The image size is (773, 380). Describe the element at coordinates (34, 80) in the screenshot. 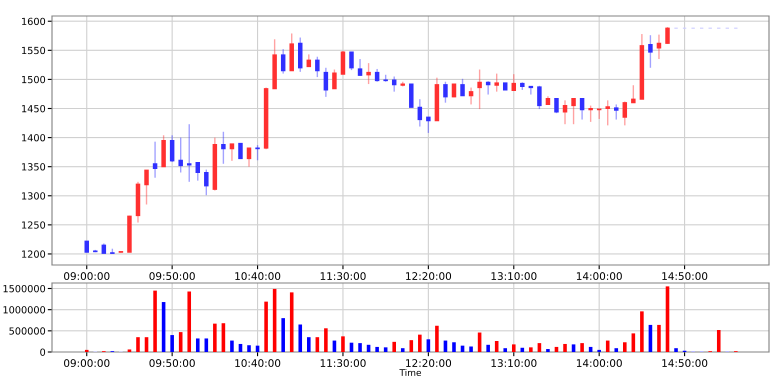

I see `y-tick-label: 1500` at that location.